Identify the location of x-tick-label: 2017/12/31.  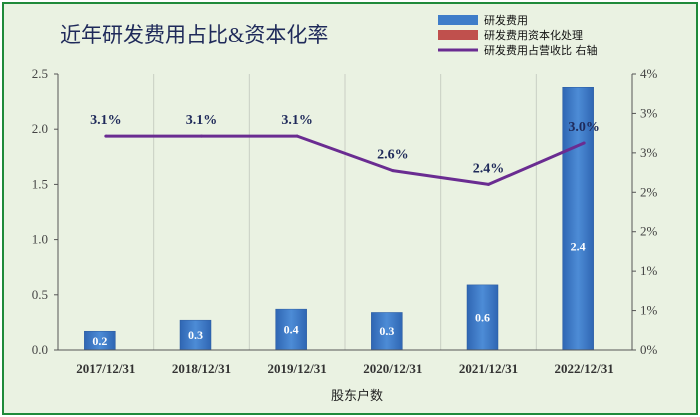
(105, 368).